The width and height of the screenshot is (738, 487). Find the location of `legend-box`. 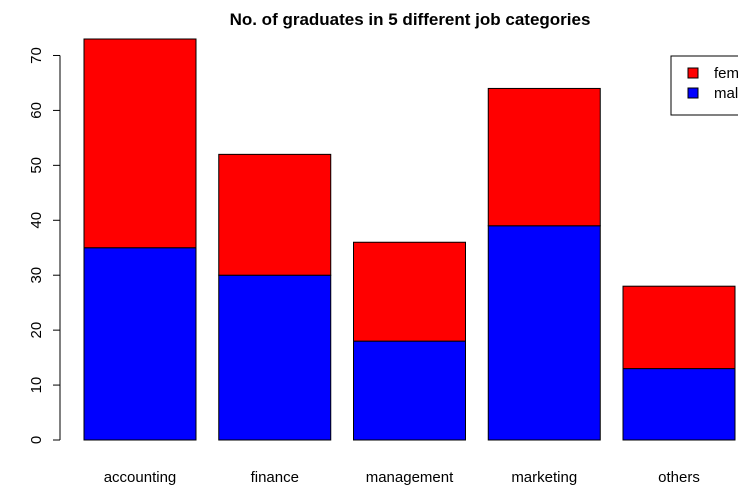

legend-box is located at coordinates (704, 85).